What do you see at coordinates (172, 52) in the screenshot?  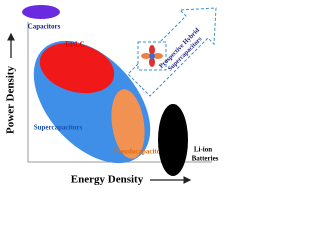 I see `hybrid-arrow` at bounding box center [172, 52].